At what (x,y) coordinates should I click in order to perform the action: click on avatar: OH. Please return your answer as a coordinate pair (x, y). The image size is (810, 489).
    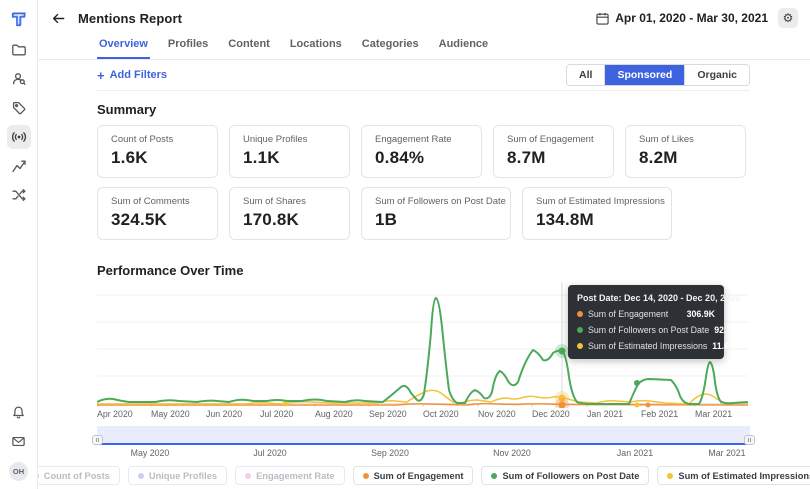
    Looking at the image, I should click on (18, 471).